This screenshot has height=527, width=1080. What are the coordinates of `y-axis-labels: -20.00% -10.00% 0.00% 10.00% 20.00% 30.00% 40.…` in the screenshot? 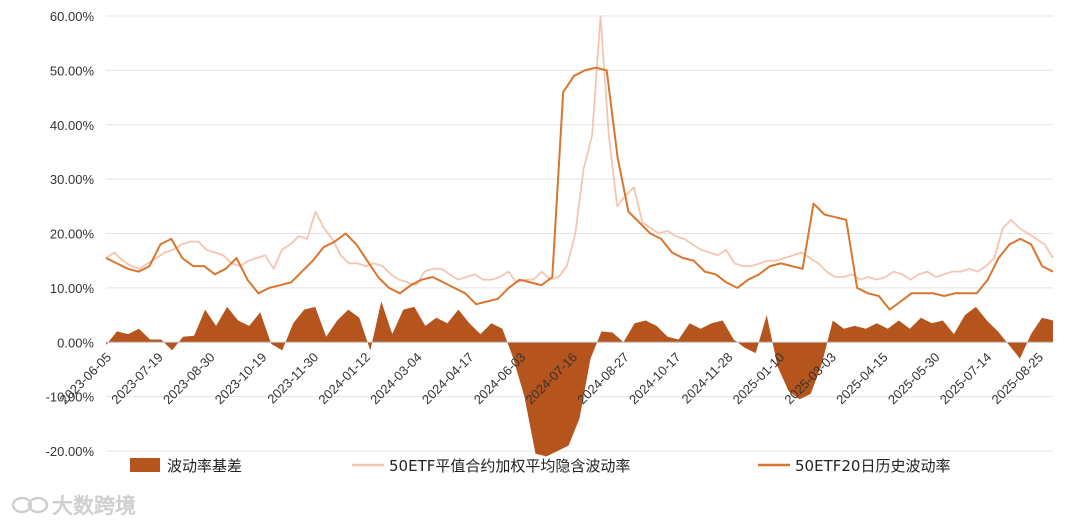 It's located at (70, 234).